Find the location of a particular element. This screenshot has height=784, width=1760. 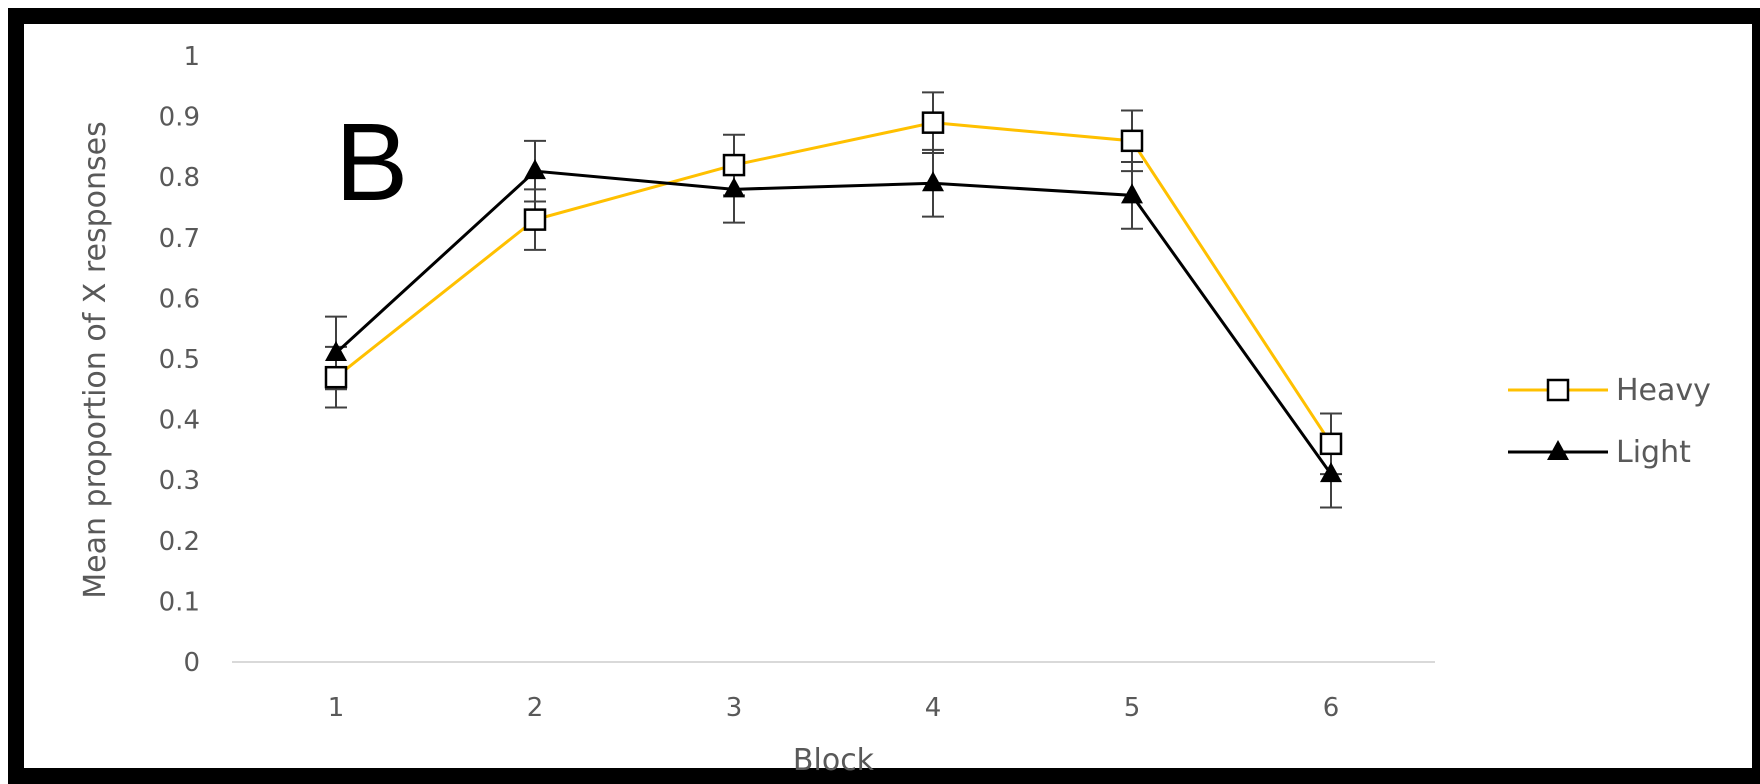

y-axis-ticks: 0 0.1 0.2 0.3 0.4 0.5 0.6 0.7 0.8 0.9 1 is located at coordinates (179, 360).